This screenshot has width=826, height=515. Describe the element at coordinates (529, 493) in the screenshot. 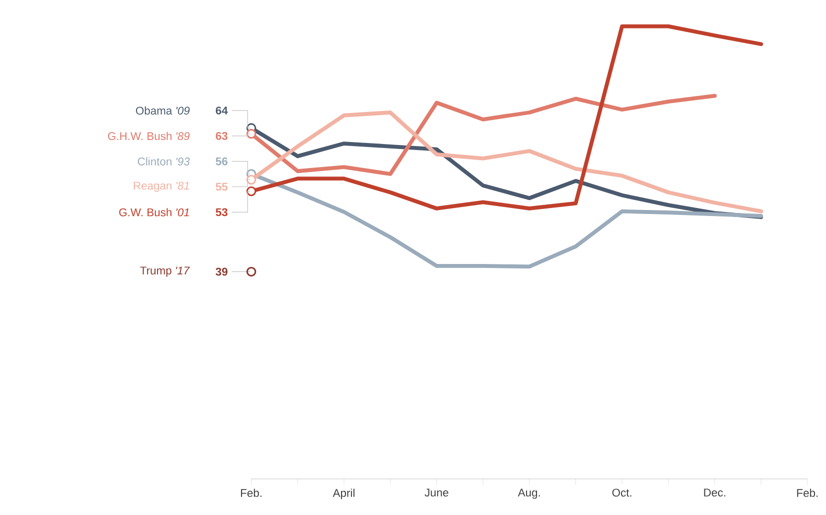

I see `x-tick-label: Aug.` at that location.